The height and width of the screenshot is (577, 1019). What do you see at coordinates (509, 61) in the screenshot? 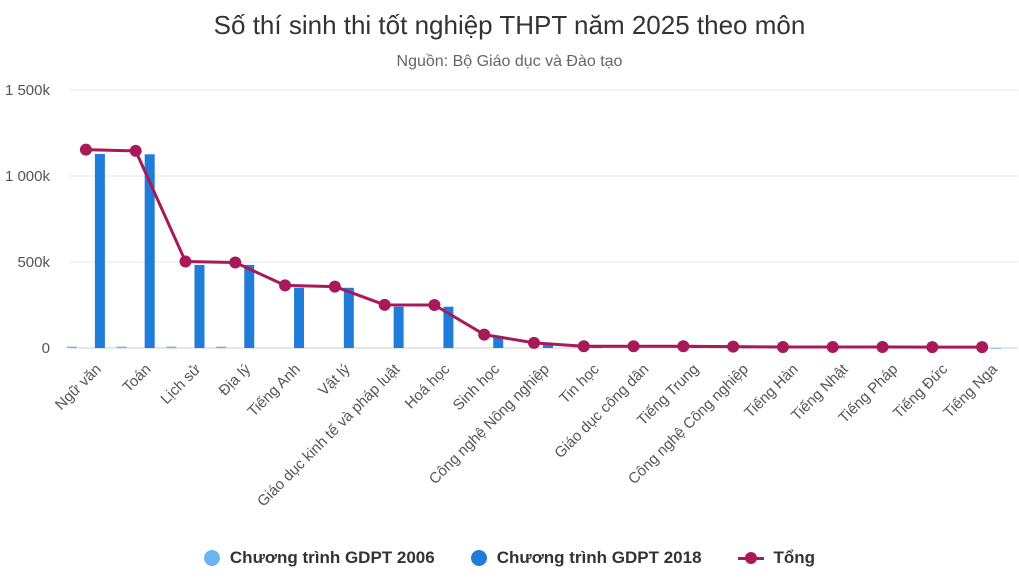
I see `chart-subtitle: Nguồn: Bộ Giáo dục và Đào tạo` at bounding box center [509, 61].